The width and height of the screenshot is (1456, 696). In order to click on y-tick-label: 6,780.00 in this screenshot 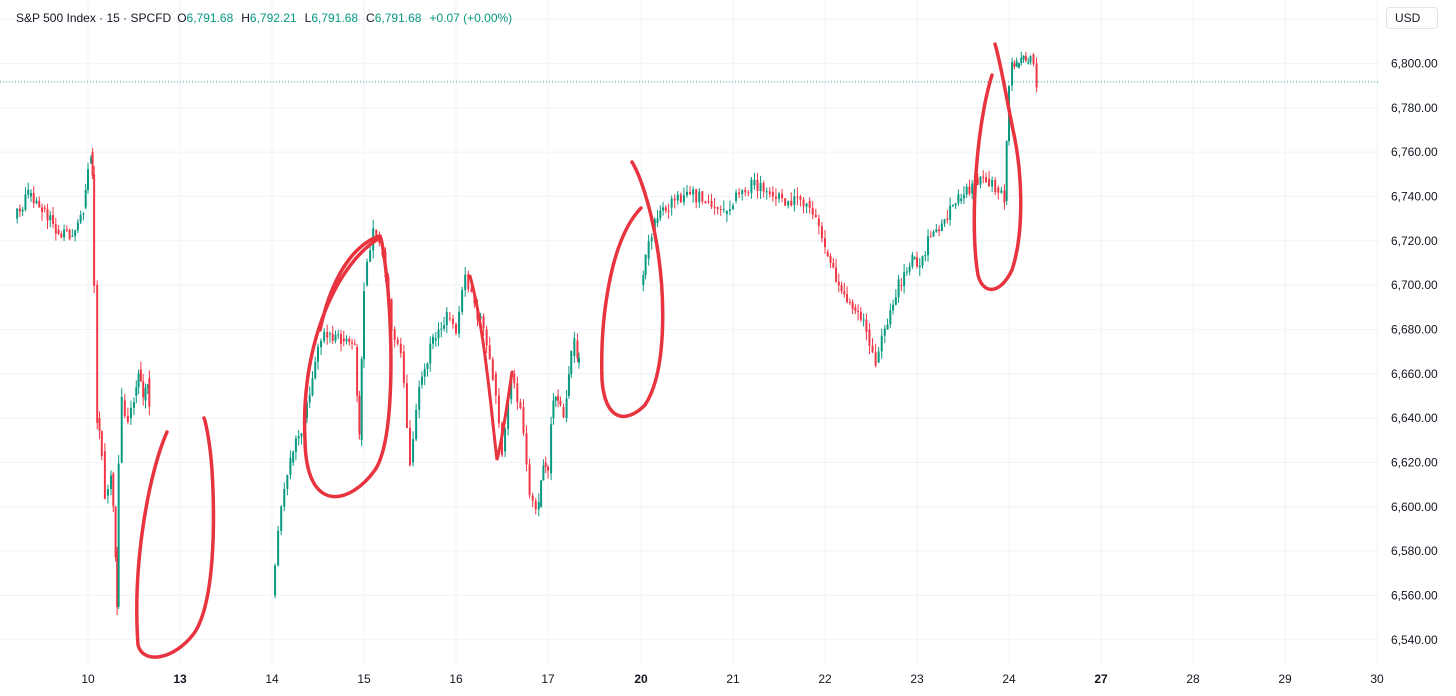, I will do `click(1414, 108)`.